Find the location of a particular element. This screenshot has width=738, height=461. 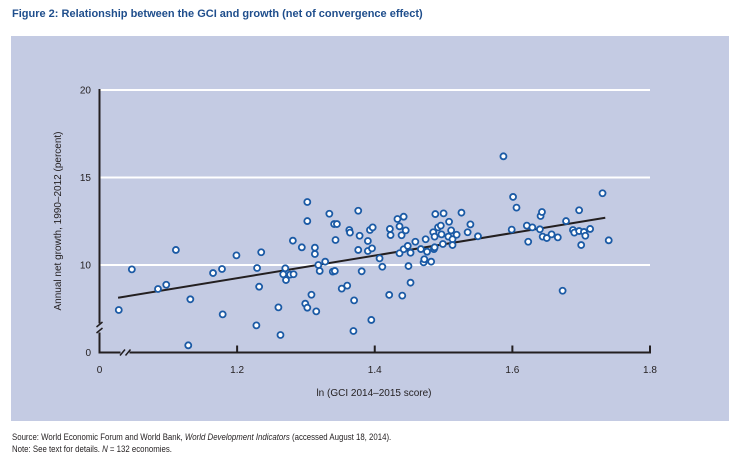

y-tick-label: 15 is located at coordinates (86, 178).